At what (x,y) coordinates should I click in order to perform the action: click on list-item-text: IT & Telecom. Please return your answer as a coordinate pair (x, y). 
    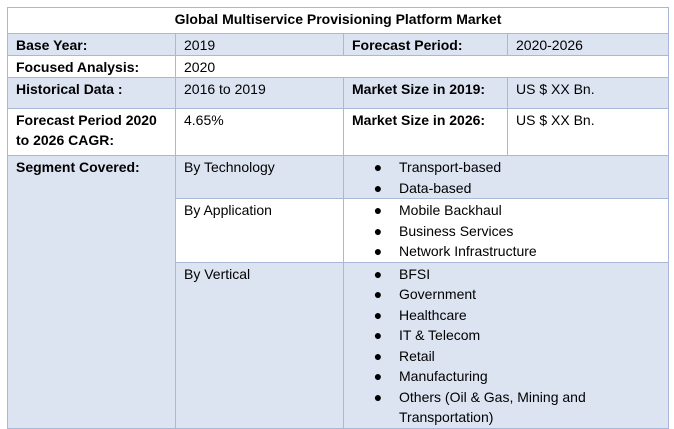
    Looking at the image, I should click on (440, 335).